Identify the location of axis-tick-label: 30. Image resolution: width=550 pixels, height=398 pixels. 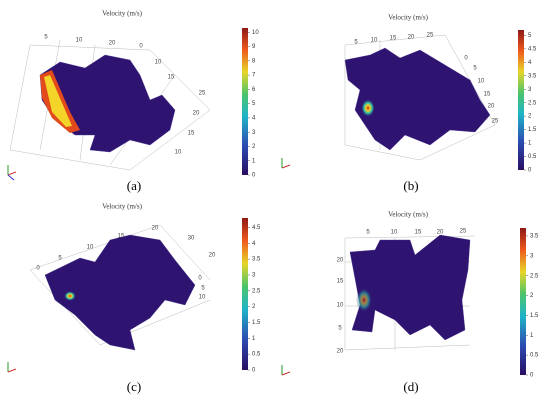
(191, 239).